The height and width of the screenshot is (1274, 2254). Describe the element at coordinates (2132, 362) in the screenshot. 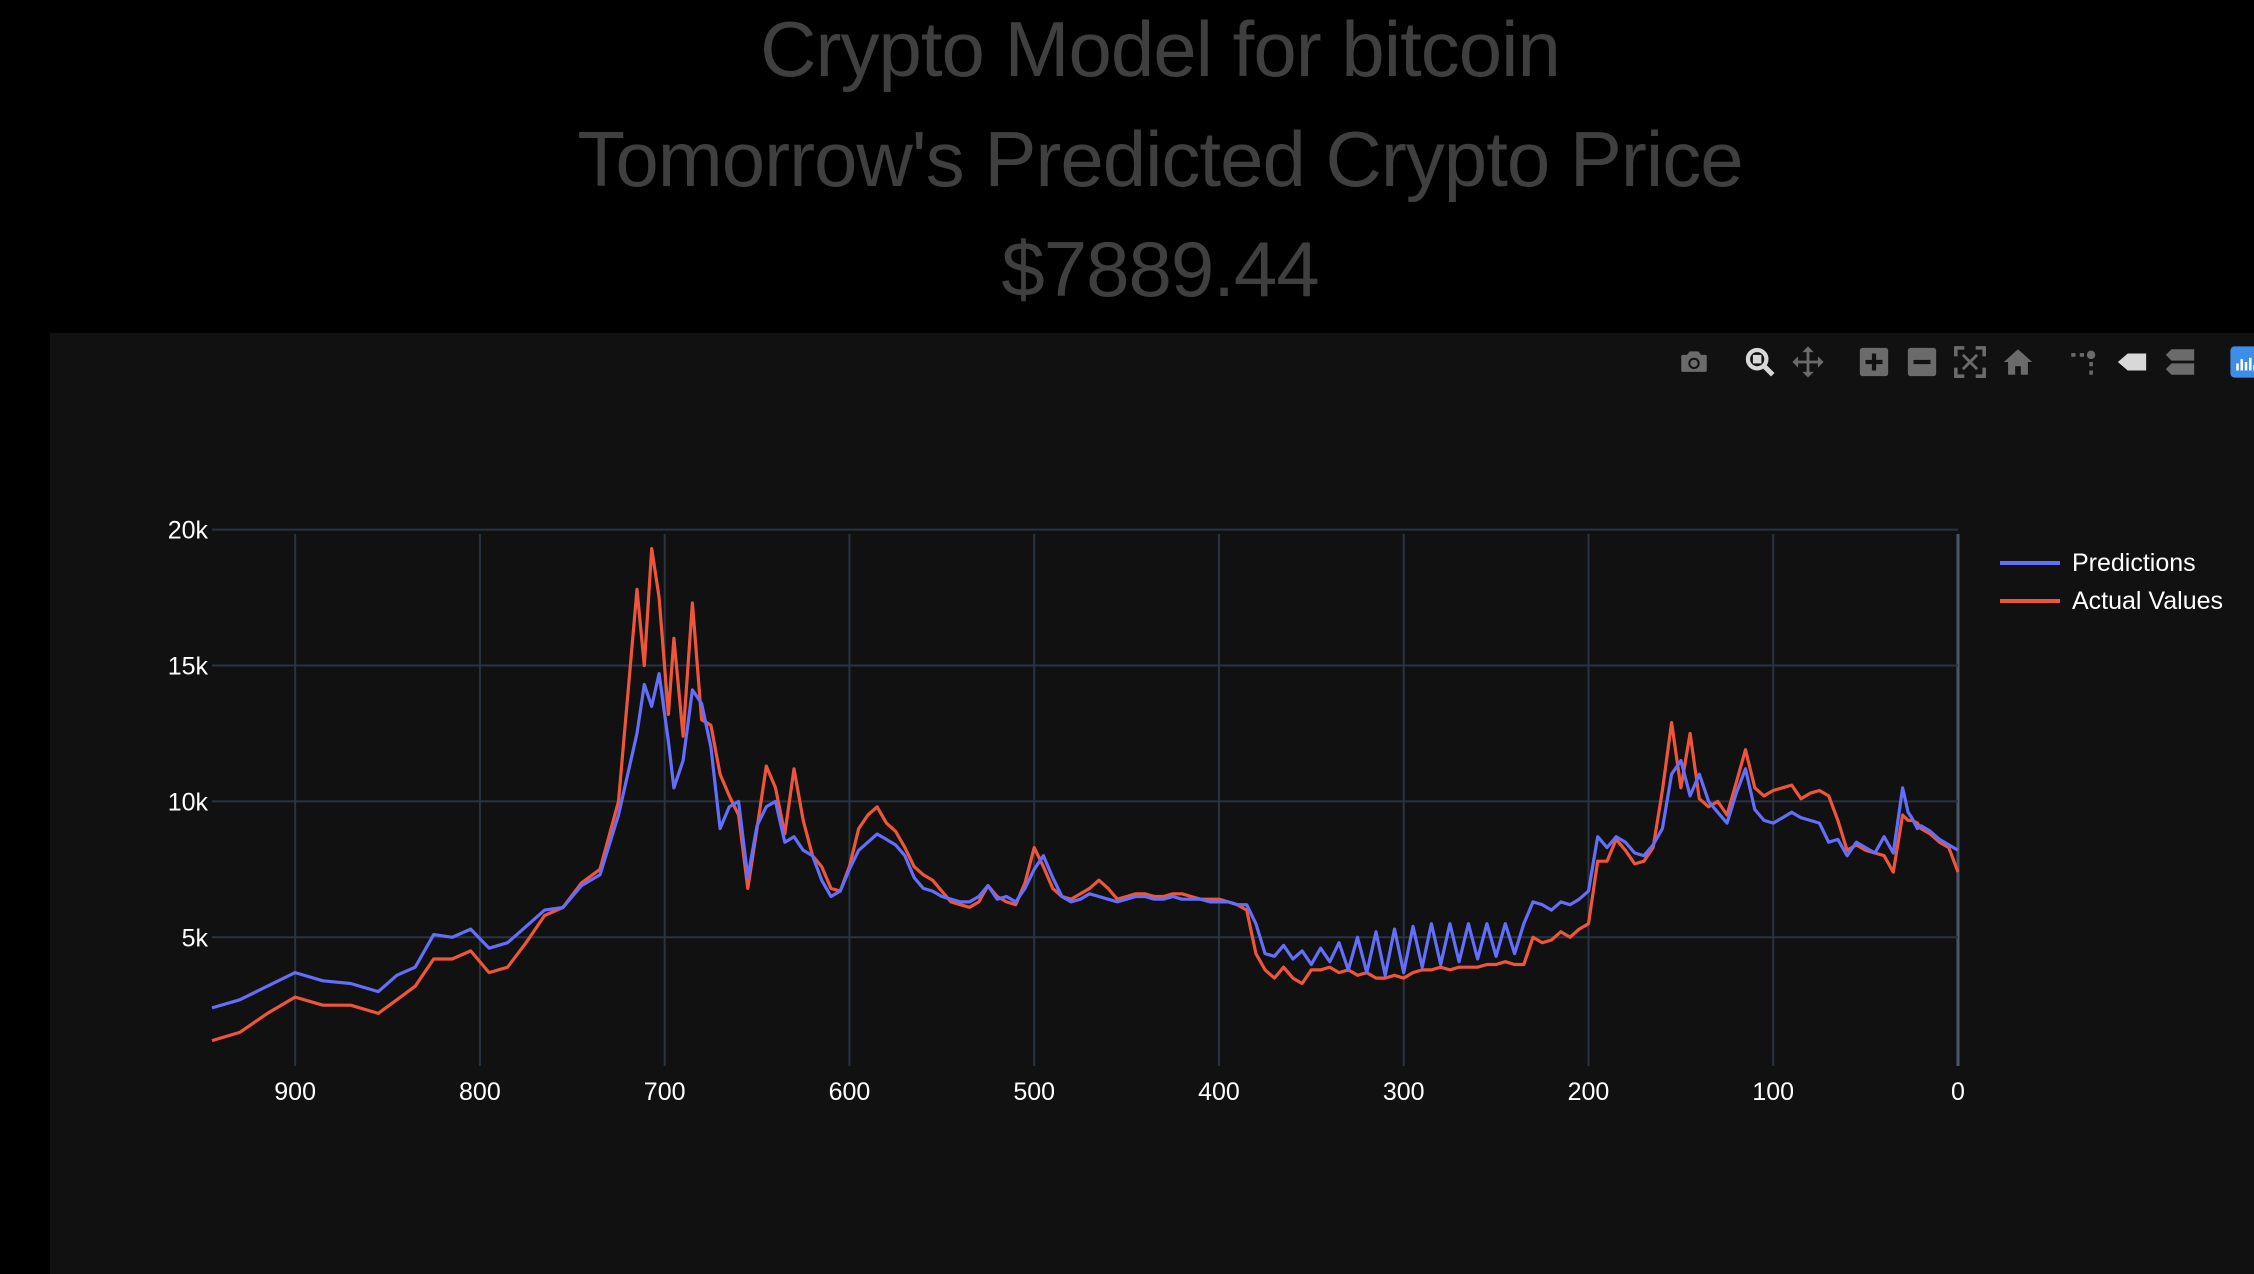

I see `hover-closest-icon` at that location.